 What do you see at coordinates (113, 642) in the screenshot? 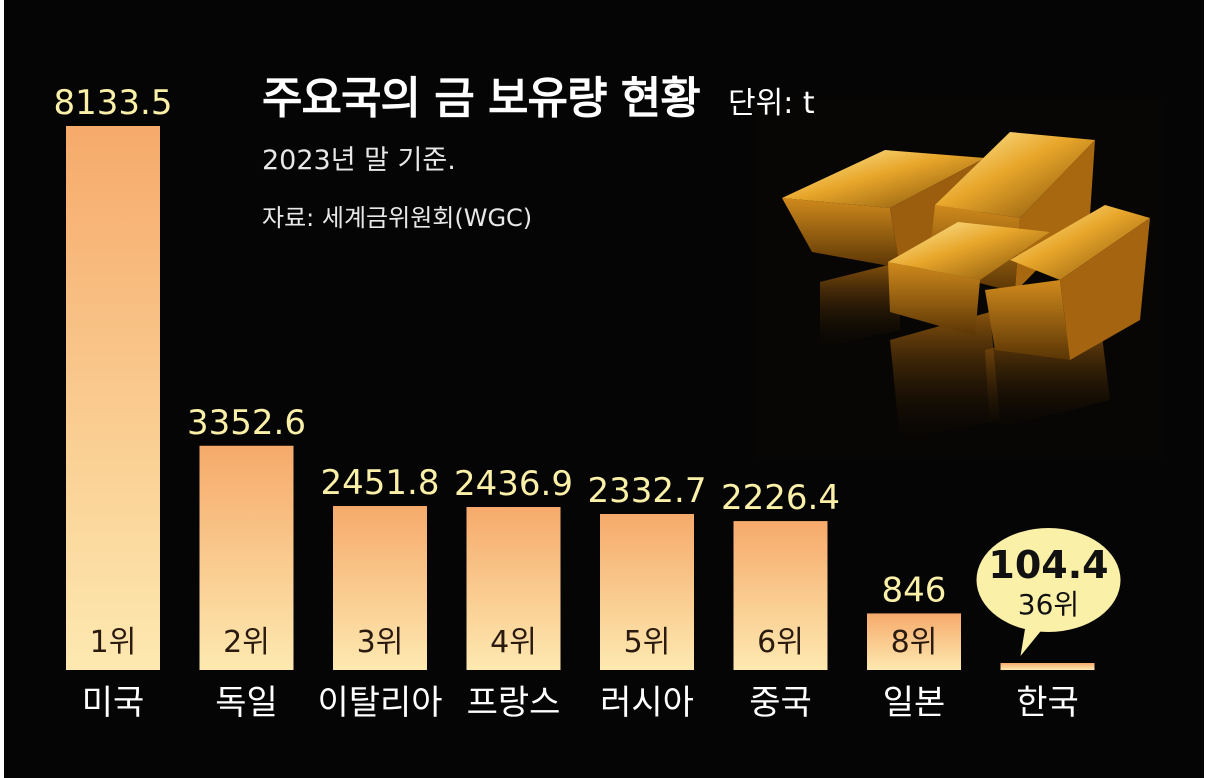
I see `rank-label: 1위` at bounding box center [113, 642].